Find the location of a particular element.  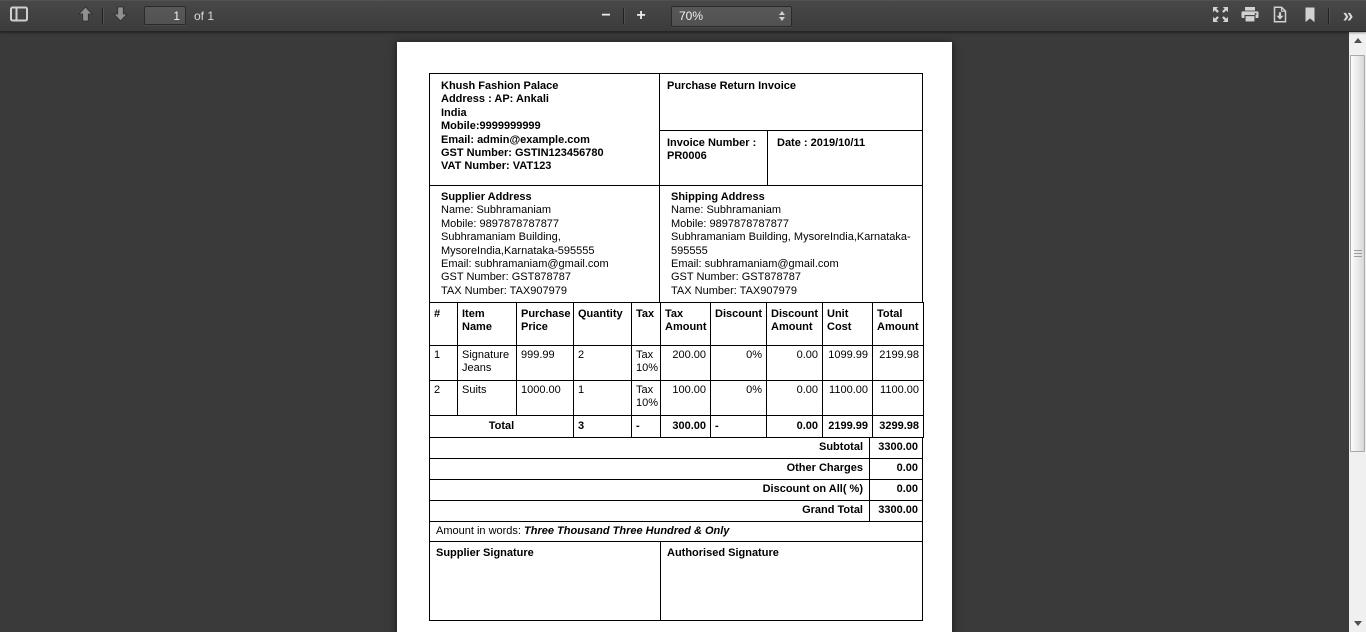

shipping-line: Name: Subhramaniam is located at coordinates (726, 210).